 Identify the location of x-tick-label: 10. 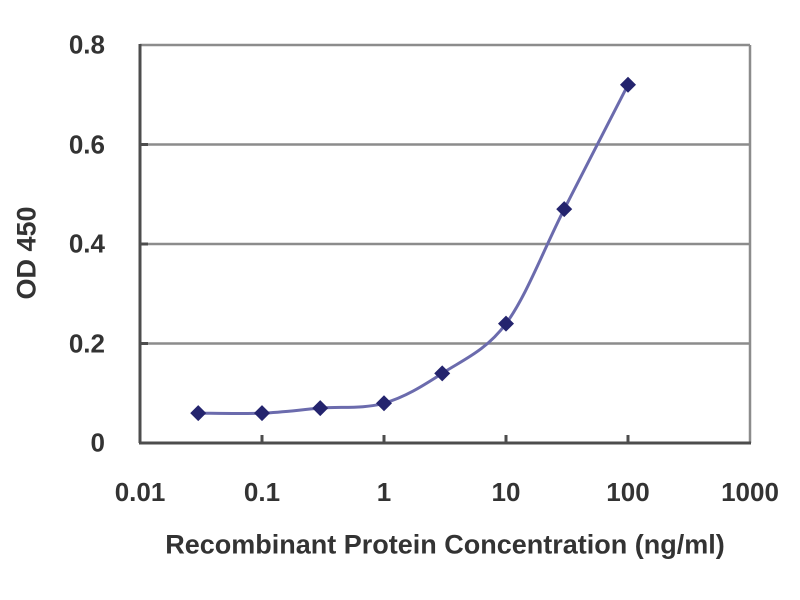
(506, 492).